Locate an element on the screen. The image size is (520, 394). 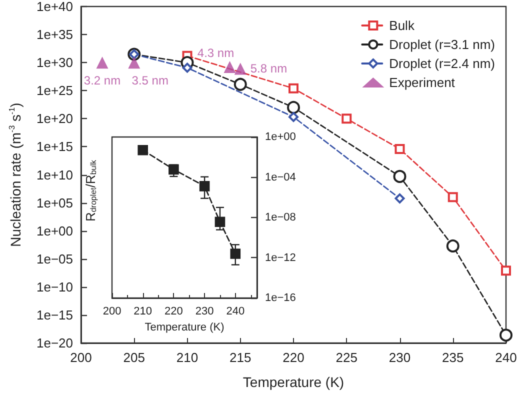
y-tick-label: 1e−20 is located at coordinates (54, 343).